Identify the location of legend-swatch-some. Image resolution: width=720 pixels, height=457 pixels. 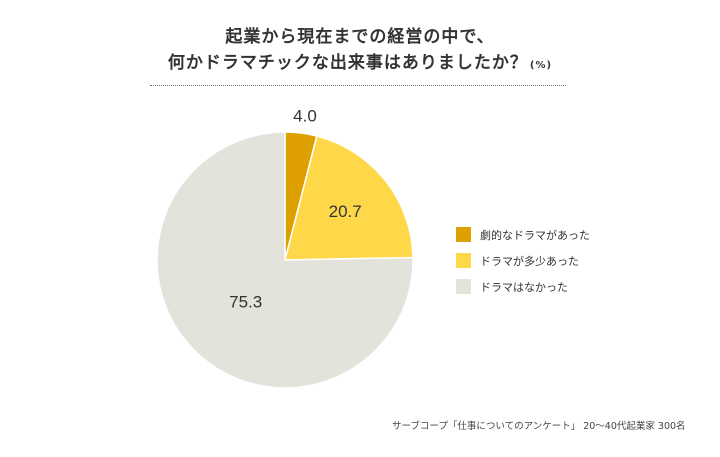
(463, 260).